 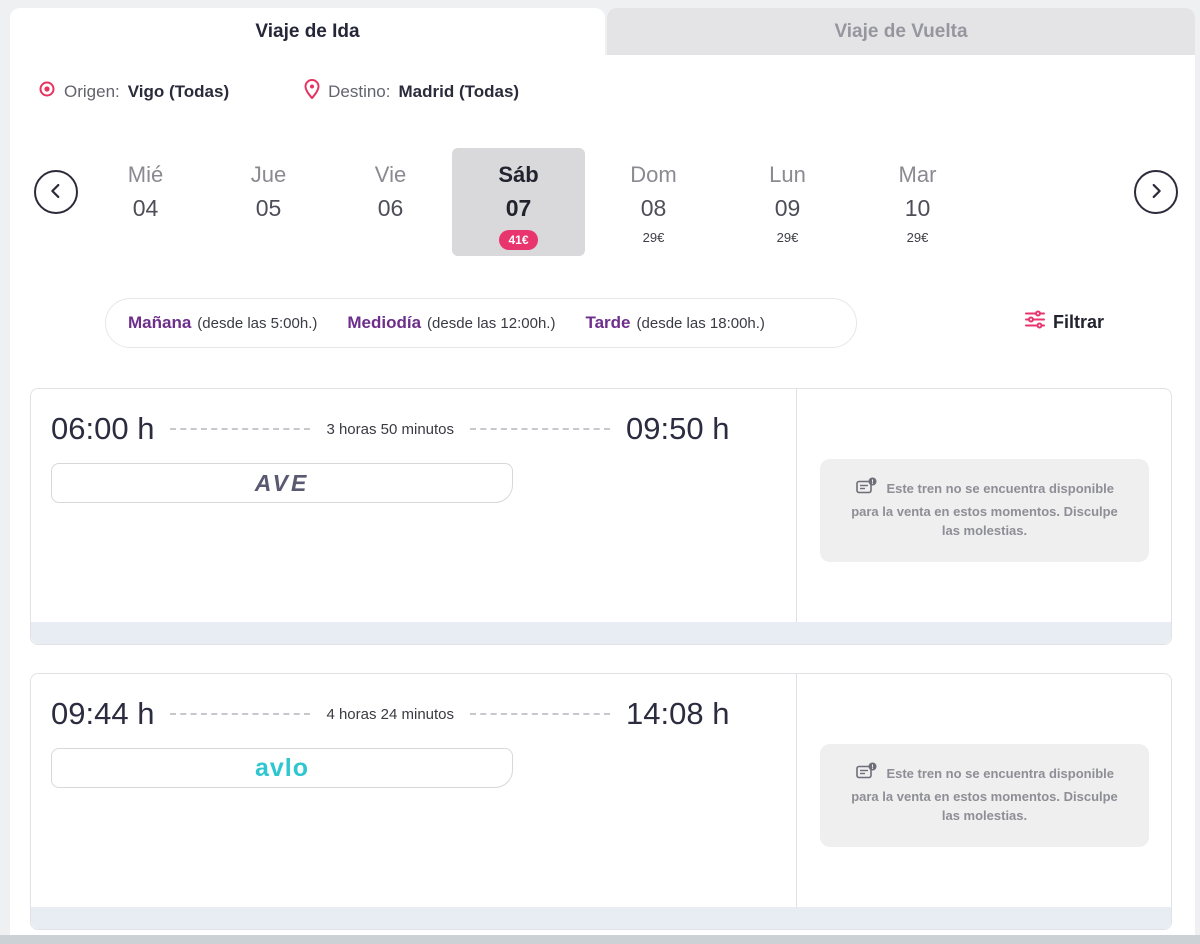 I want to click on filter-manana-label: Mañana, so click(x=160, y=322).